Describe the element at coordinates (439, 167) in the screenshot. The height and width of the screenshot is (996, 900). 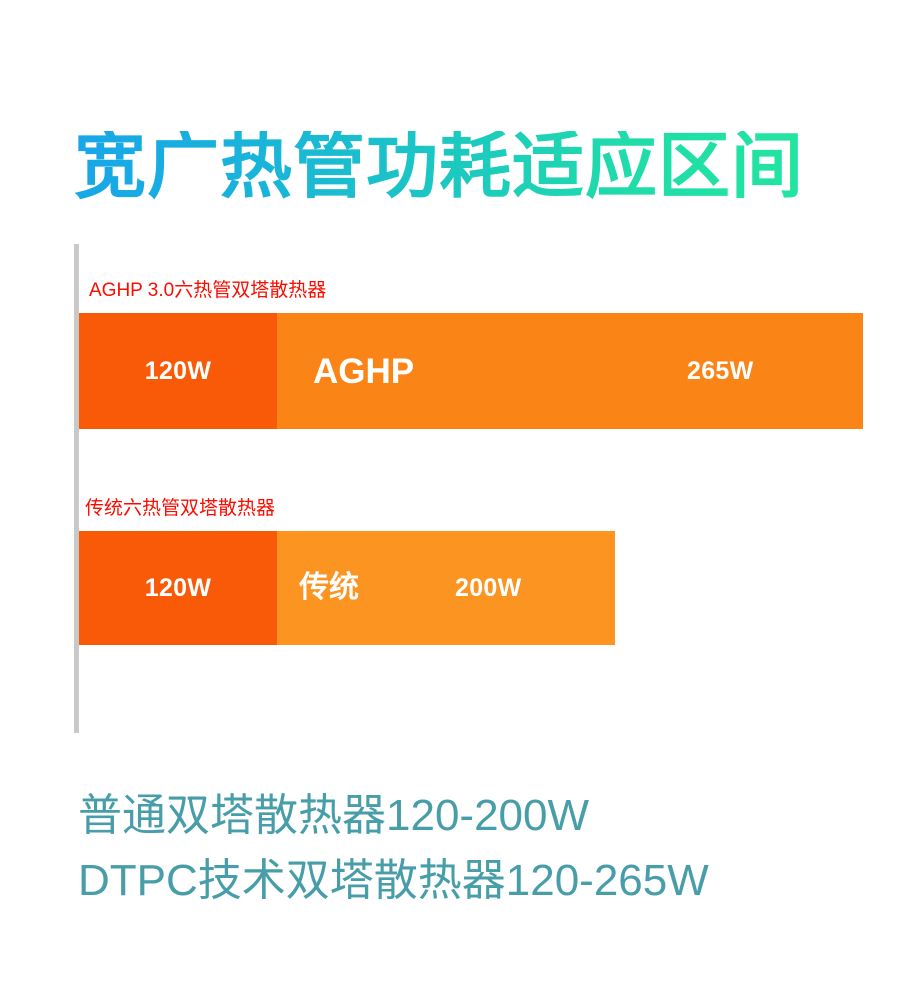
I see `page-title: 宽广热管功耗适应区间` at that location.